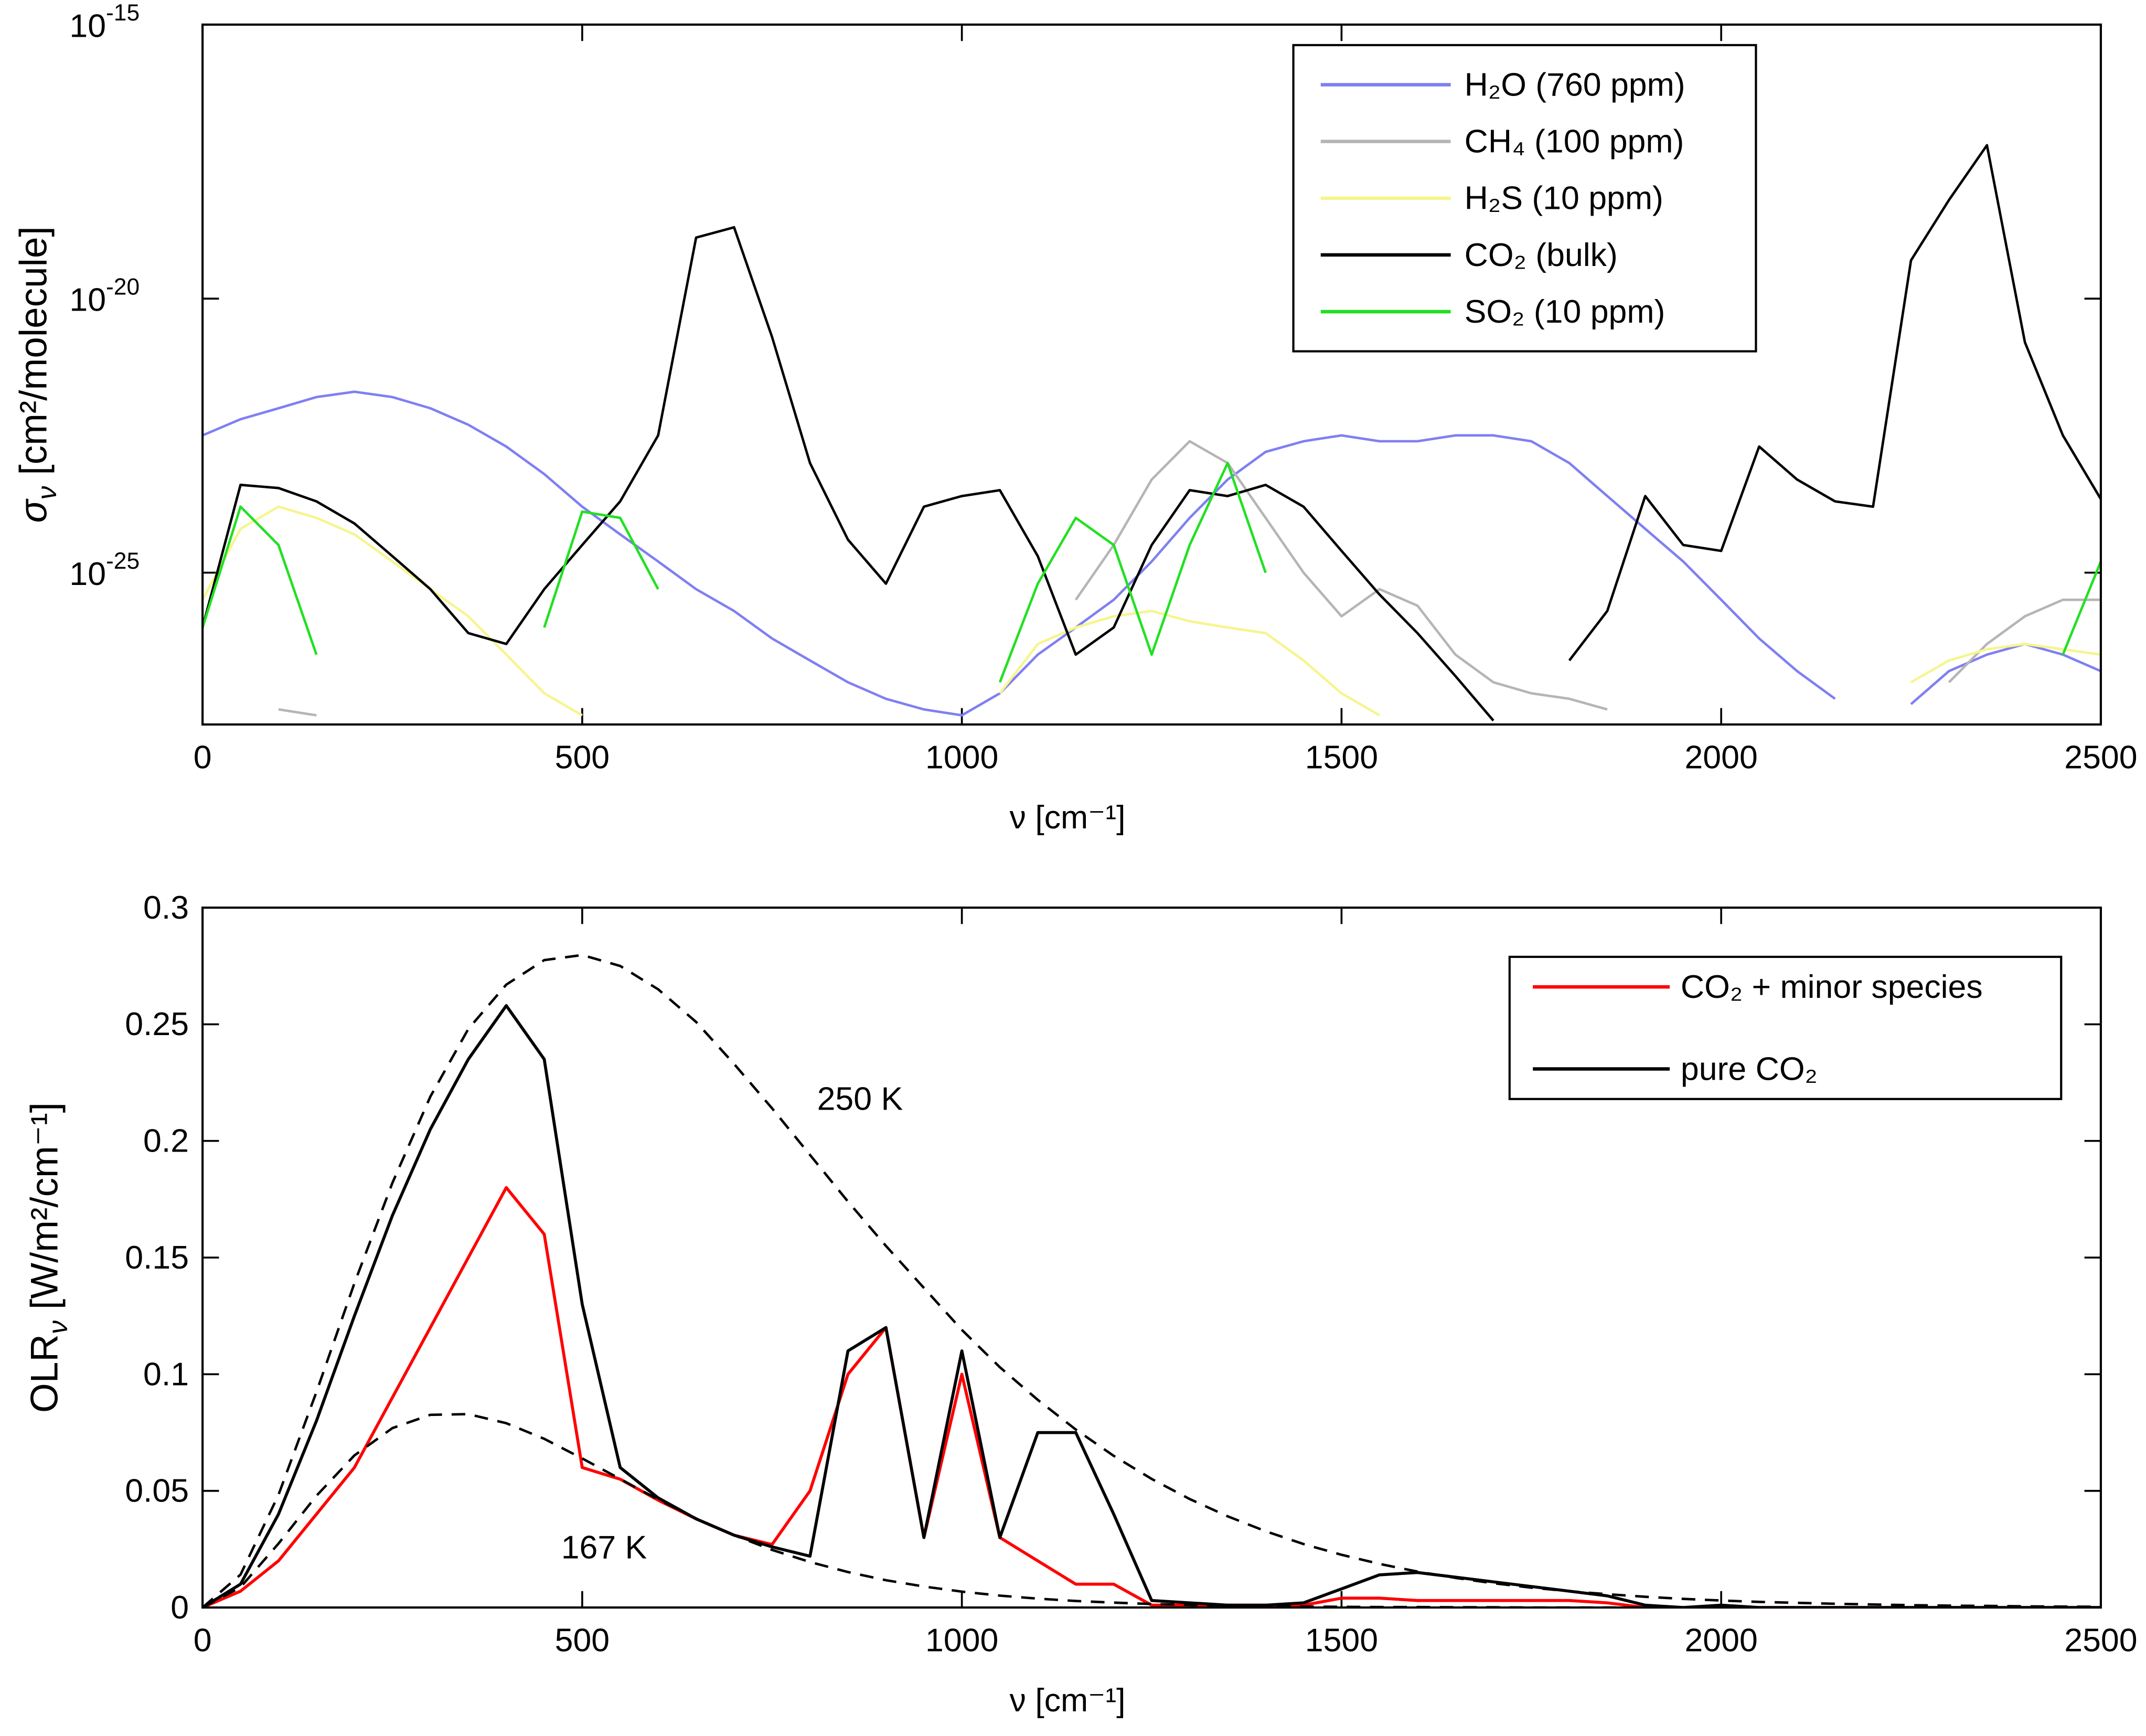  I want to click on legend-label: SO₂ (10 ppm), so click(1565, 312).